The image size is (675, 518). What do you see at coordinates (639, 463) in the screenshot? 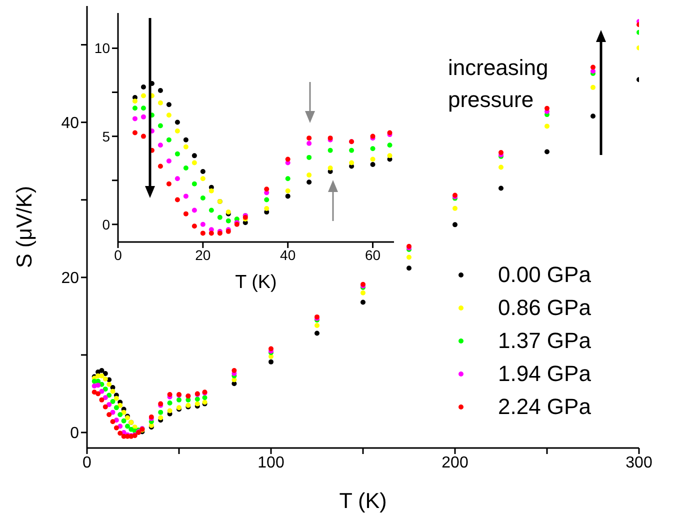
I see `x-tick-label: 300` at bounding box center [639, 463].